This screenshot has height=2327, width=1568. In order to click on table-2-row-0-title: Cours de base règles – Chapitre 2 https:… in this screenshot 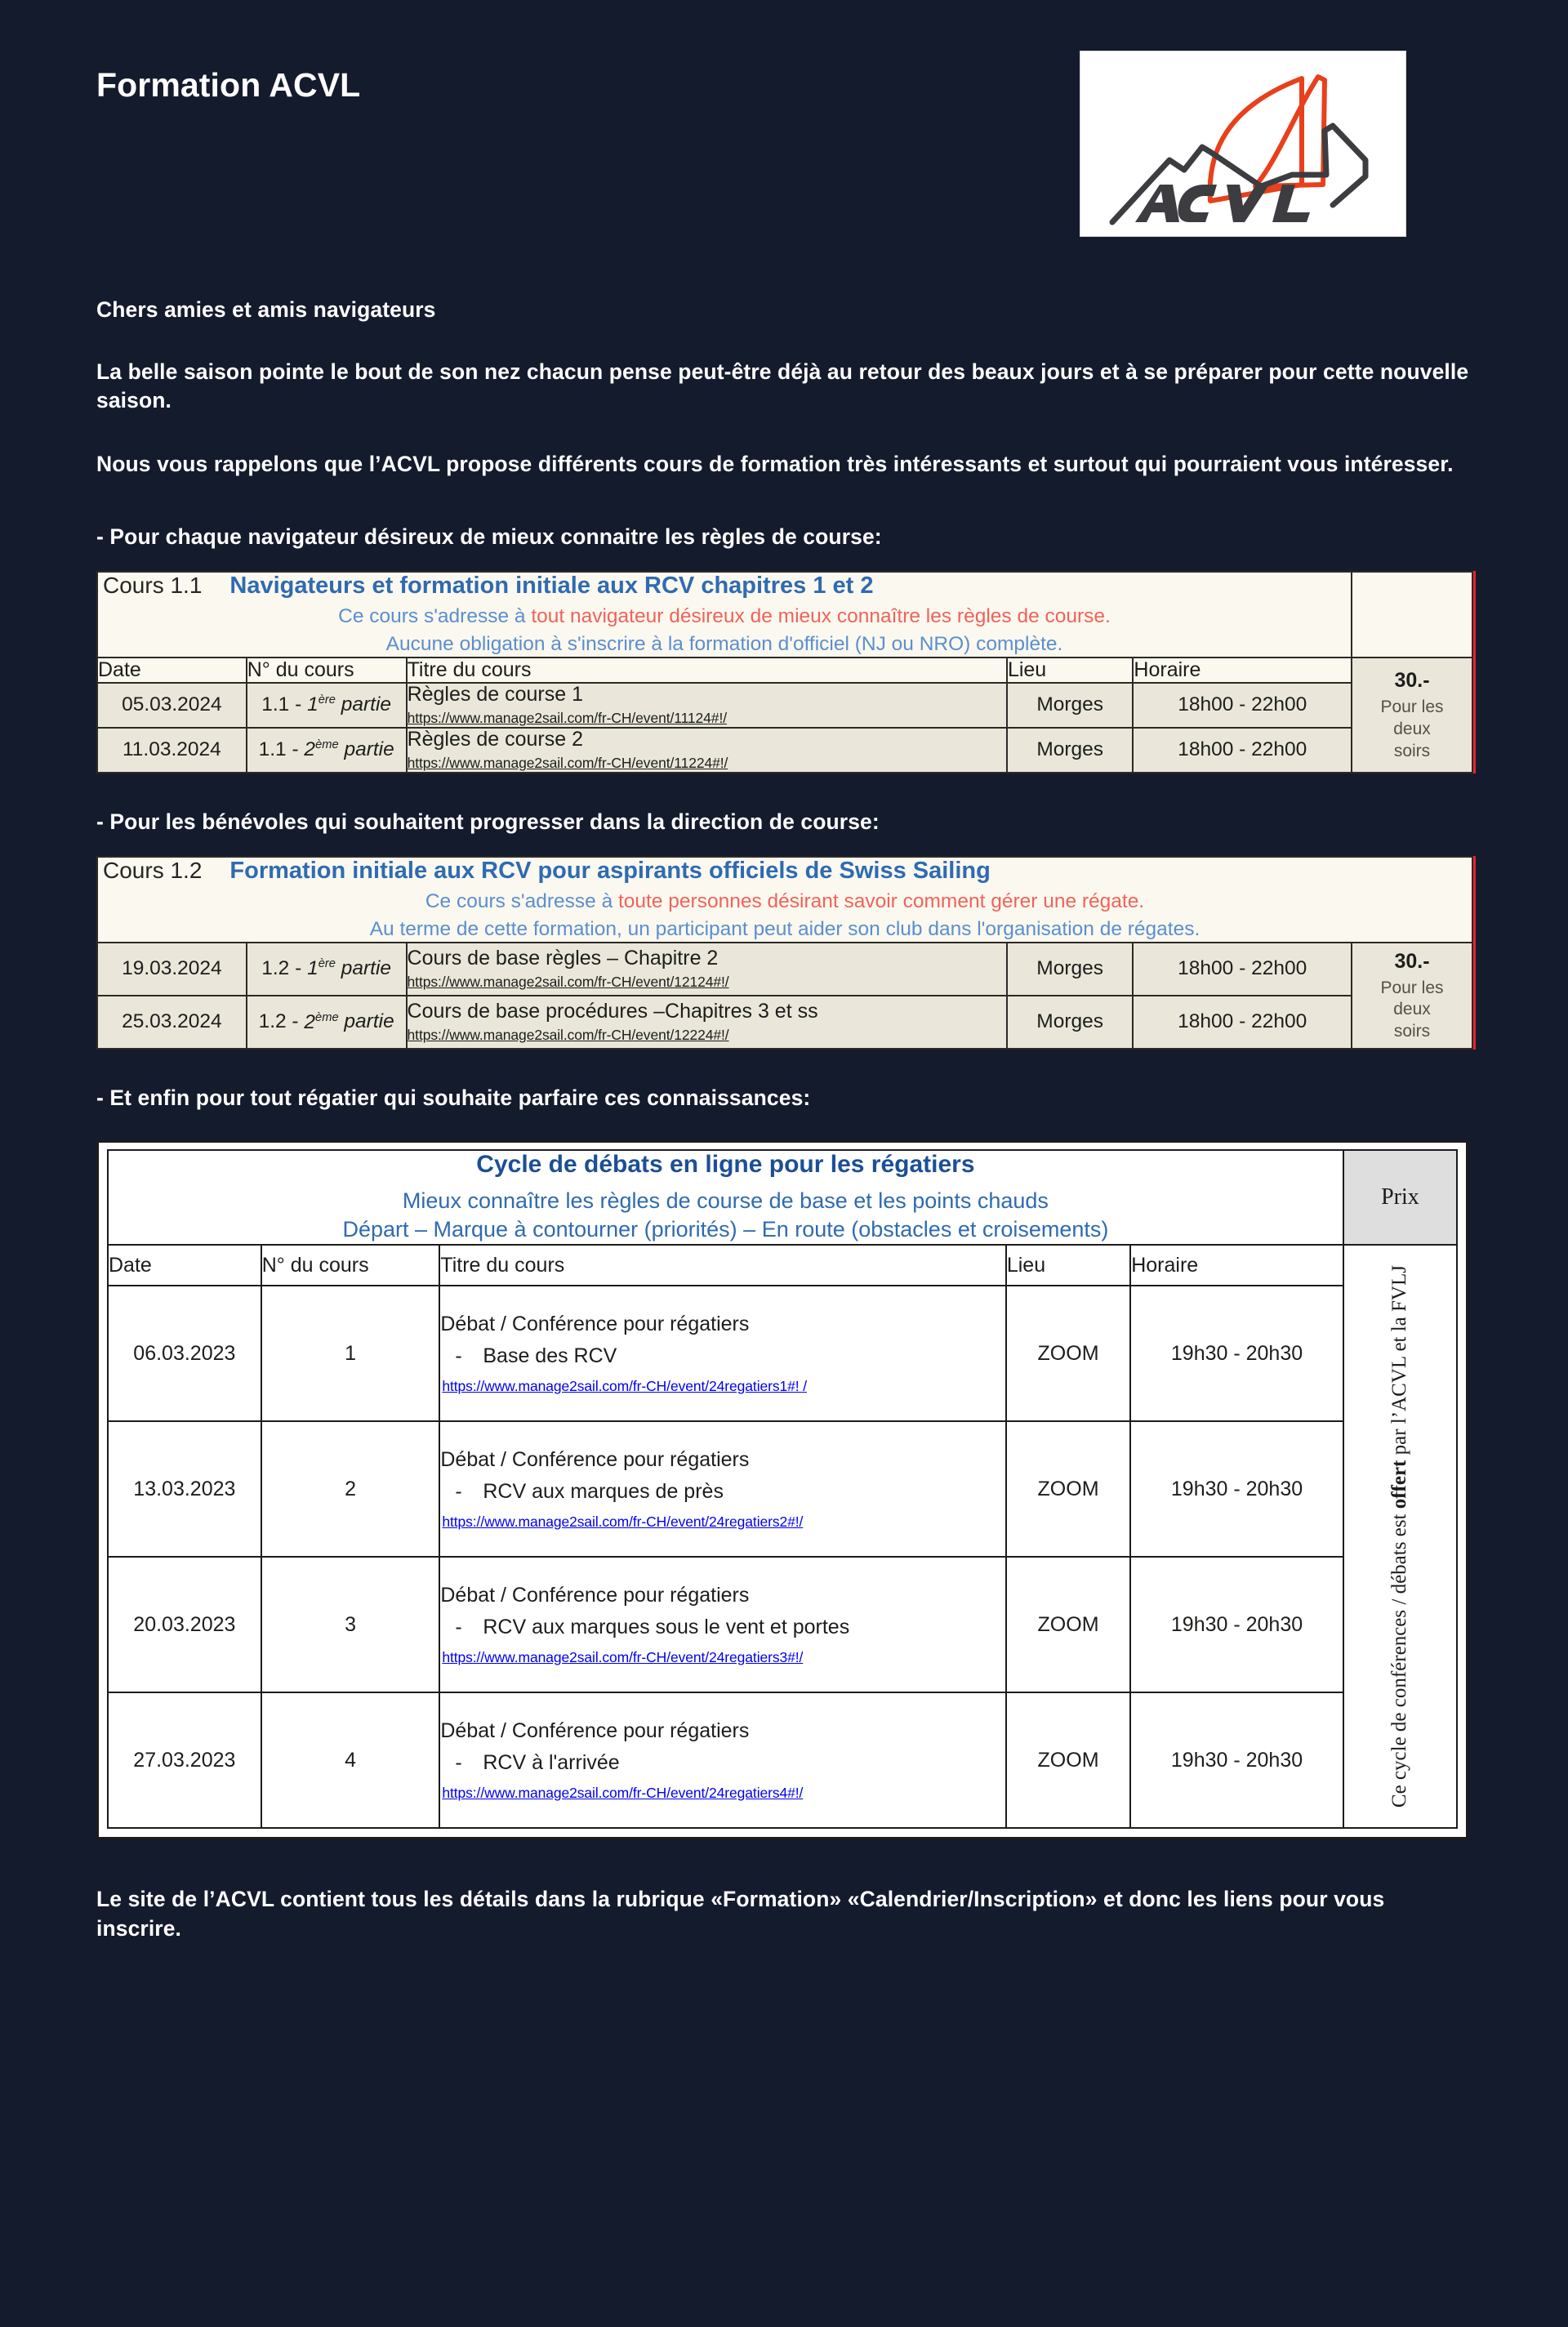, I will do `click(706, 968)`.